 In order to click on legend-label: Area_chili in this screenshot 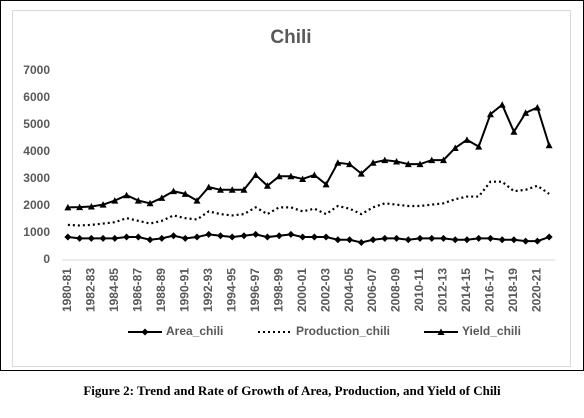, I will do `click(194, 331)`.